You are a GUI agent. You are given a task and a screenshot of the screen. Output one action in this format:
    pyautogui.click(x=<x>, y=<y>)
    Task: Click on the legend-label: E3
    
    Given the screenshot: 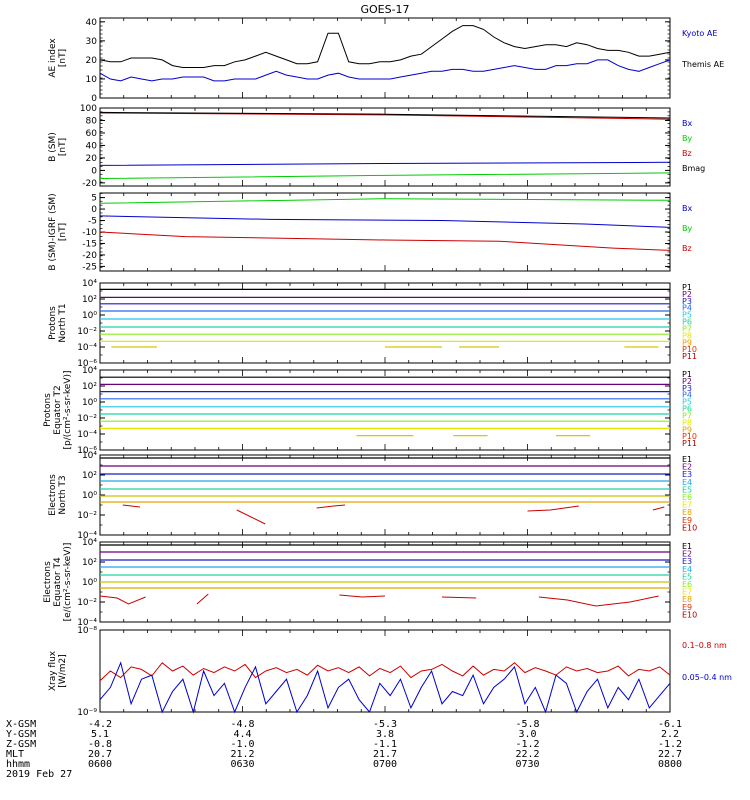 What is the action you would take?
    pyautogui.click(x=687, y=561)
    